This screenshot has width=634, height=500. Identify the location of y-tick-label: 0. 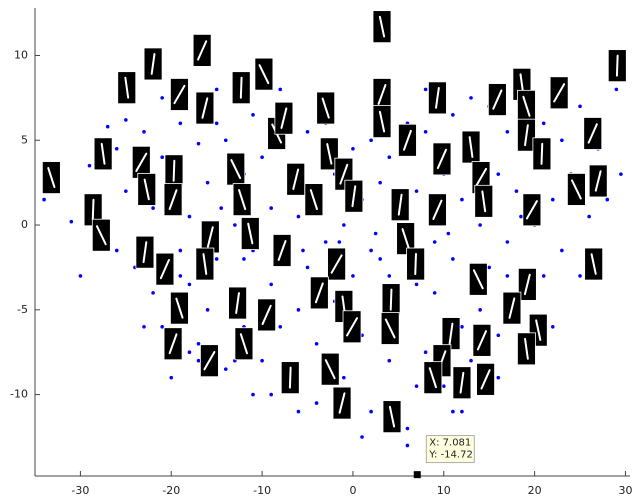
(24, 224).